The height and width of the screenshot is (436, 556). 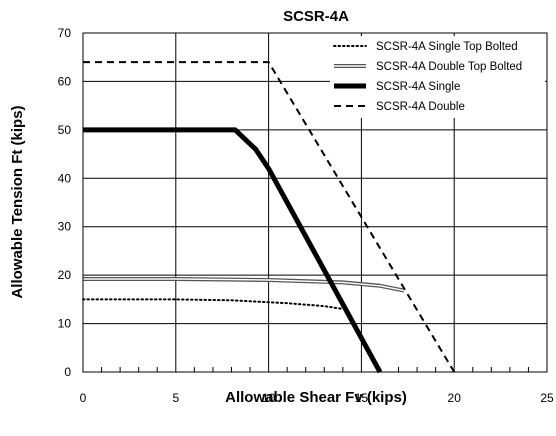 What do you see at coordinates (17, 201) in the screenshot?
I see `y-axis-label: Allowable Tension Ft (kips)` at bounding box center [17, 201].